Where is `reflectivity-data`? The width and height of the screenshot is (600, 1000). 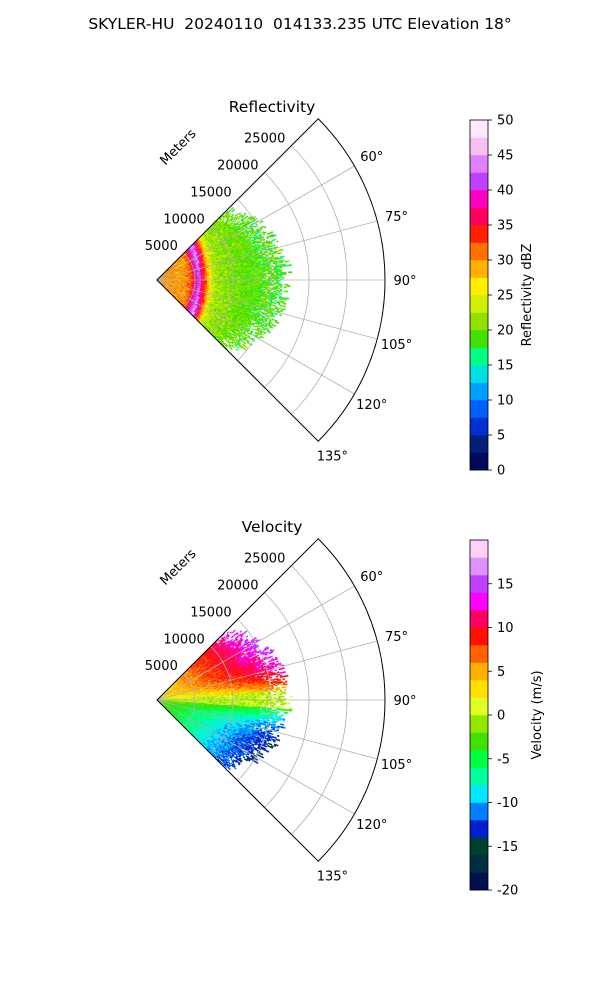 reflectivity-data is located at coordinates (225, 279).